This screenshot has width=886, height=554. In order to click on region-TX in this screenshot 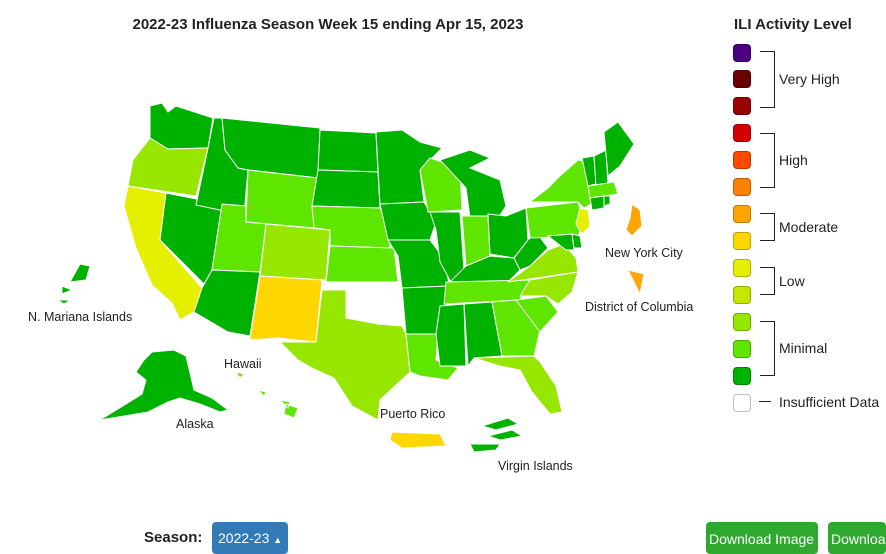, I will do `click(344, 355)`.